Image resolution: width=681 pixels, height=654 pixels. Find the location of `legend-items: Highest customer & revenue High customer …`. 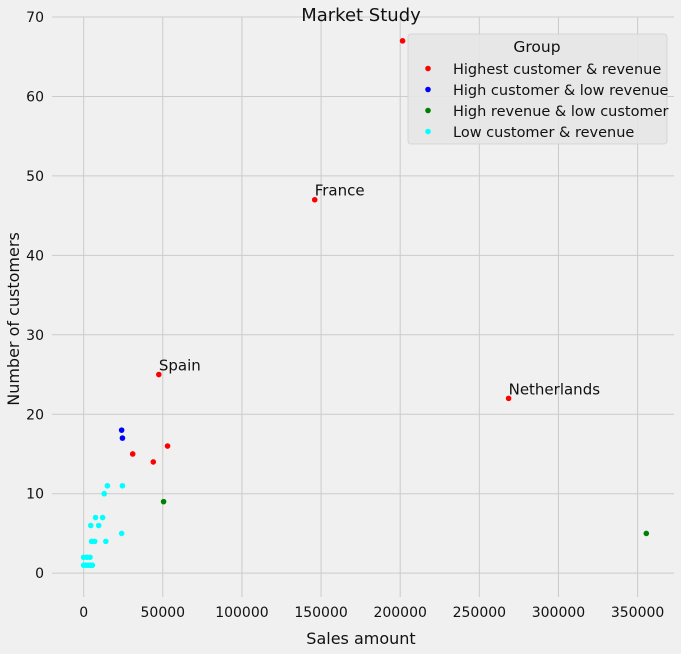

legend-items: Highest customer & revenue High customer … is located at coordinates (547, 101).